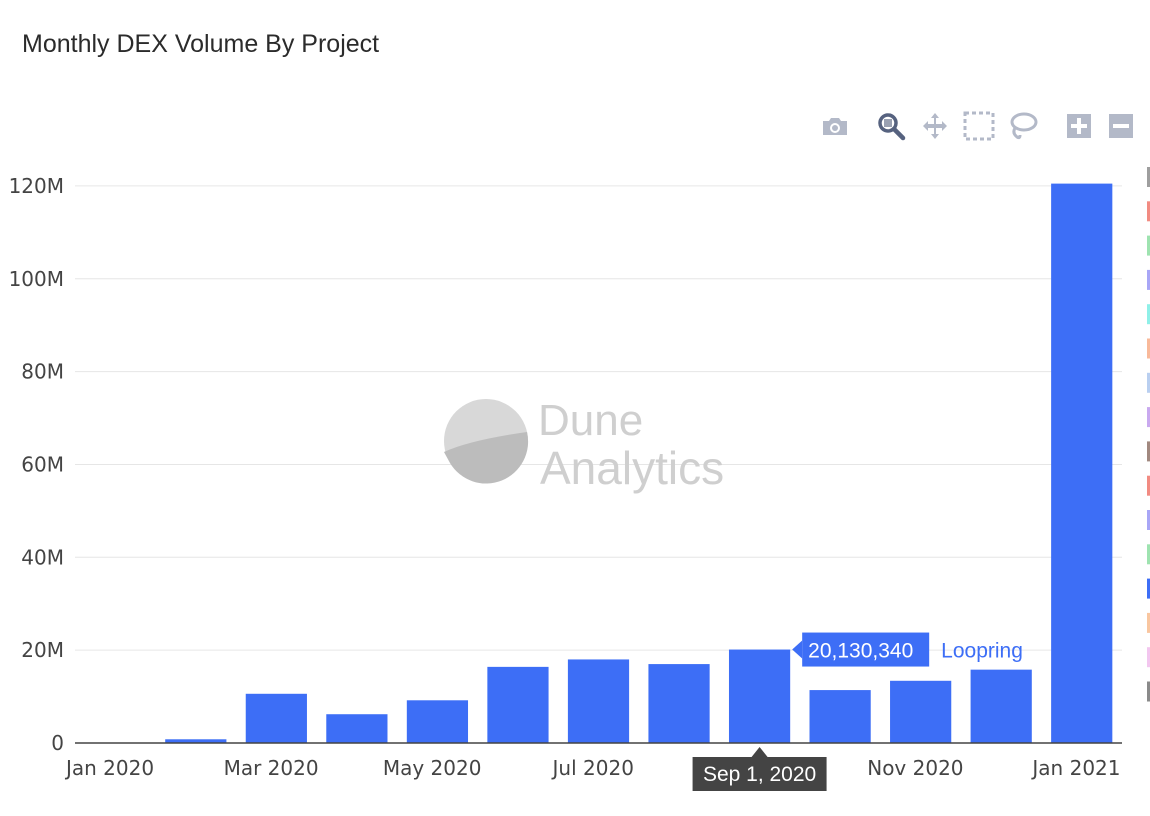 The height and width of the screenshot is (816, 1150). What do you see at coordinates (1075, 768) in the screenshot?
I see `x-tick-label: Jan 2021` at bounding box center [1075, 768].